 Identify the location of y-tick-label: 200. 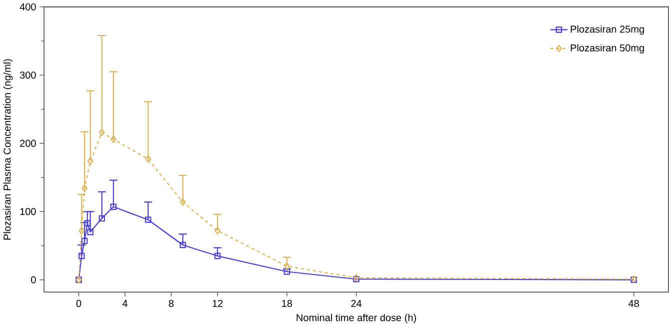
(28, 144).